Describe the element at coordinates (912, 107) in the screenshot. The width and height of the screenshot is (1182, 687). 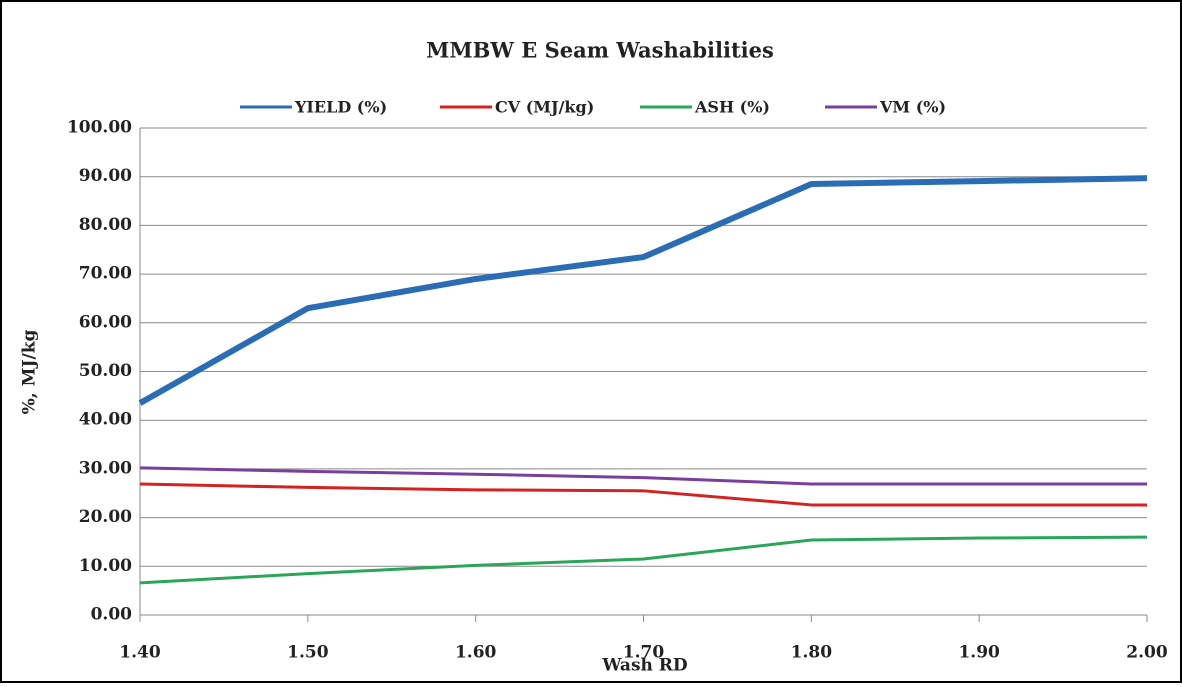
I see `legend-label: VM (%)` at that location.